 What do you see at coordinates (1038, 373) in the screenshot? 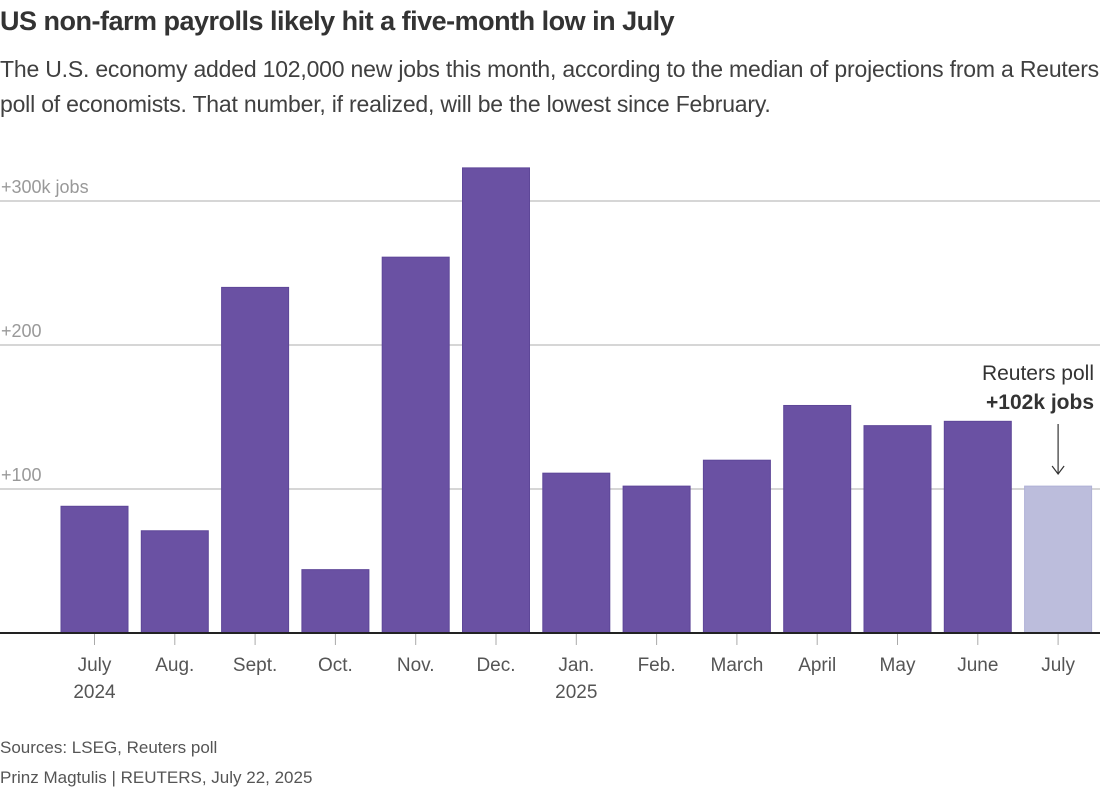
I see `annotation-label: Reuters poll` at bounding box center [1038, 373].